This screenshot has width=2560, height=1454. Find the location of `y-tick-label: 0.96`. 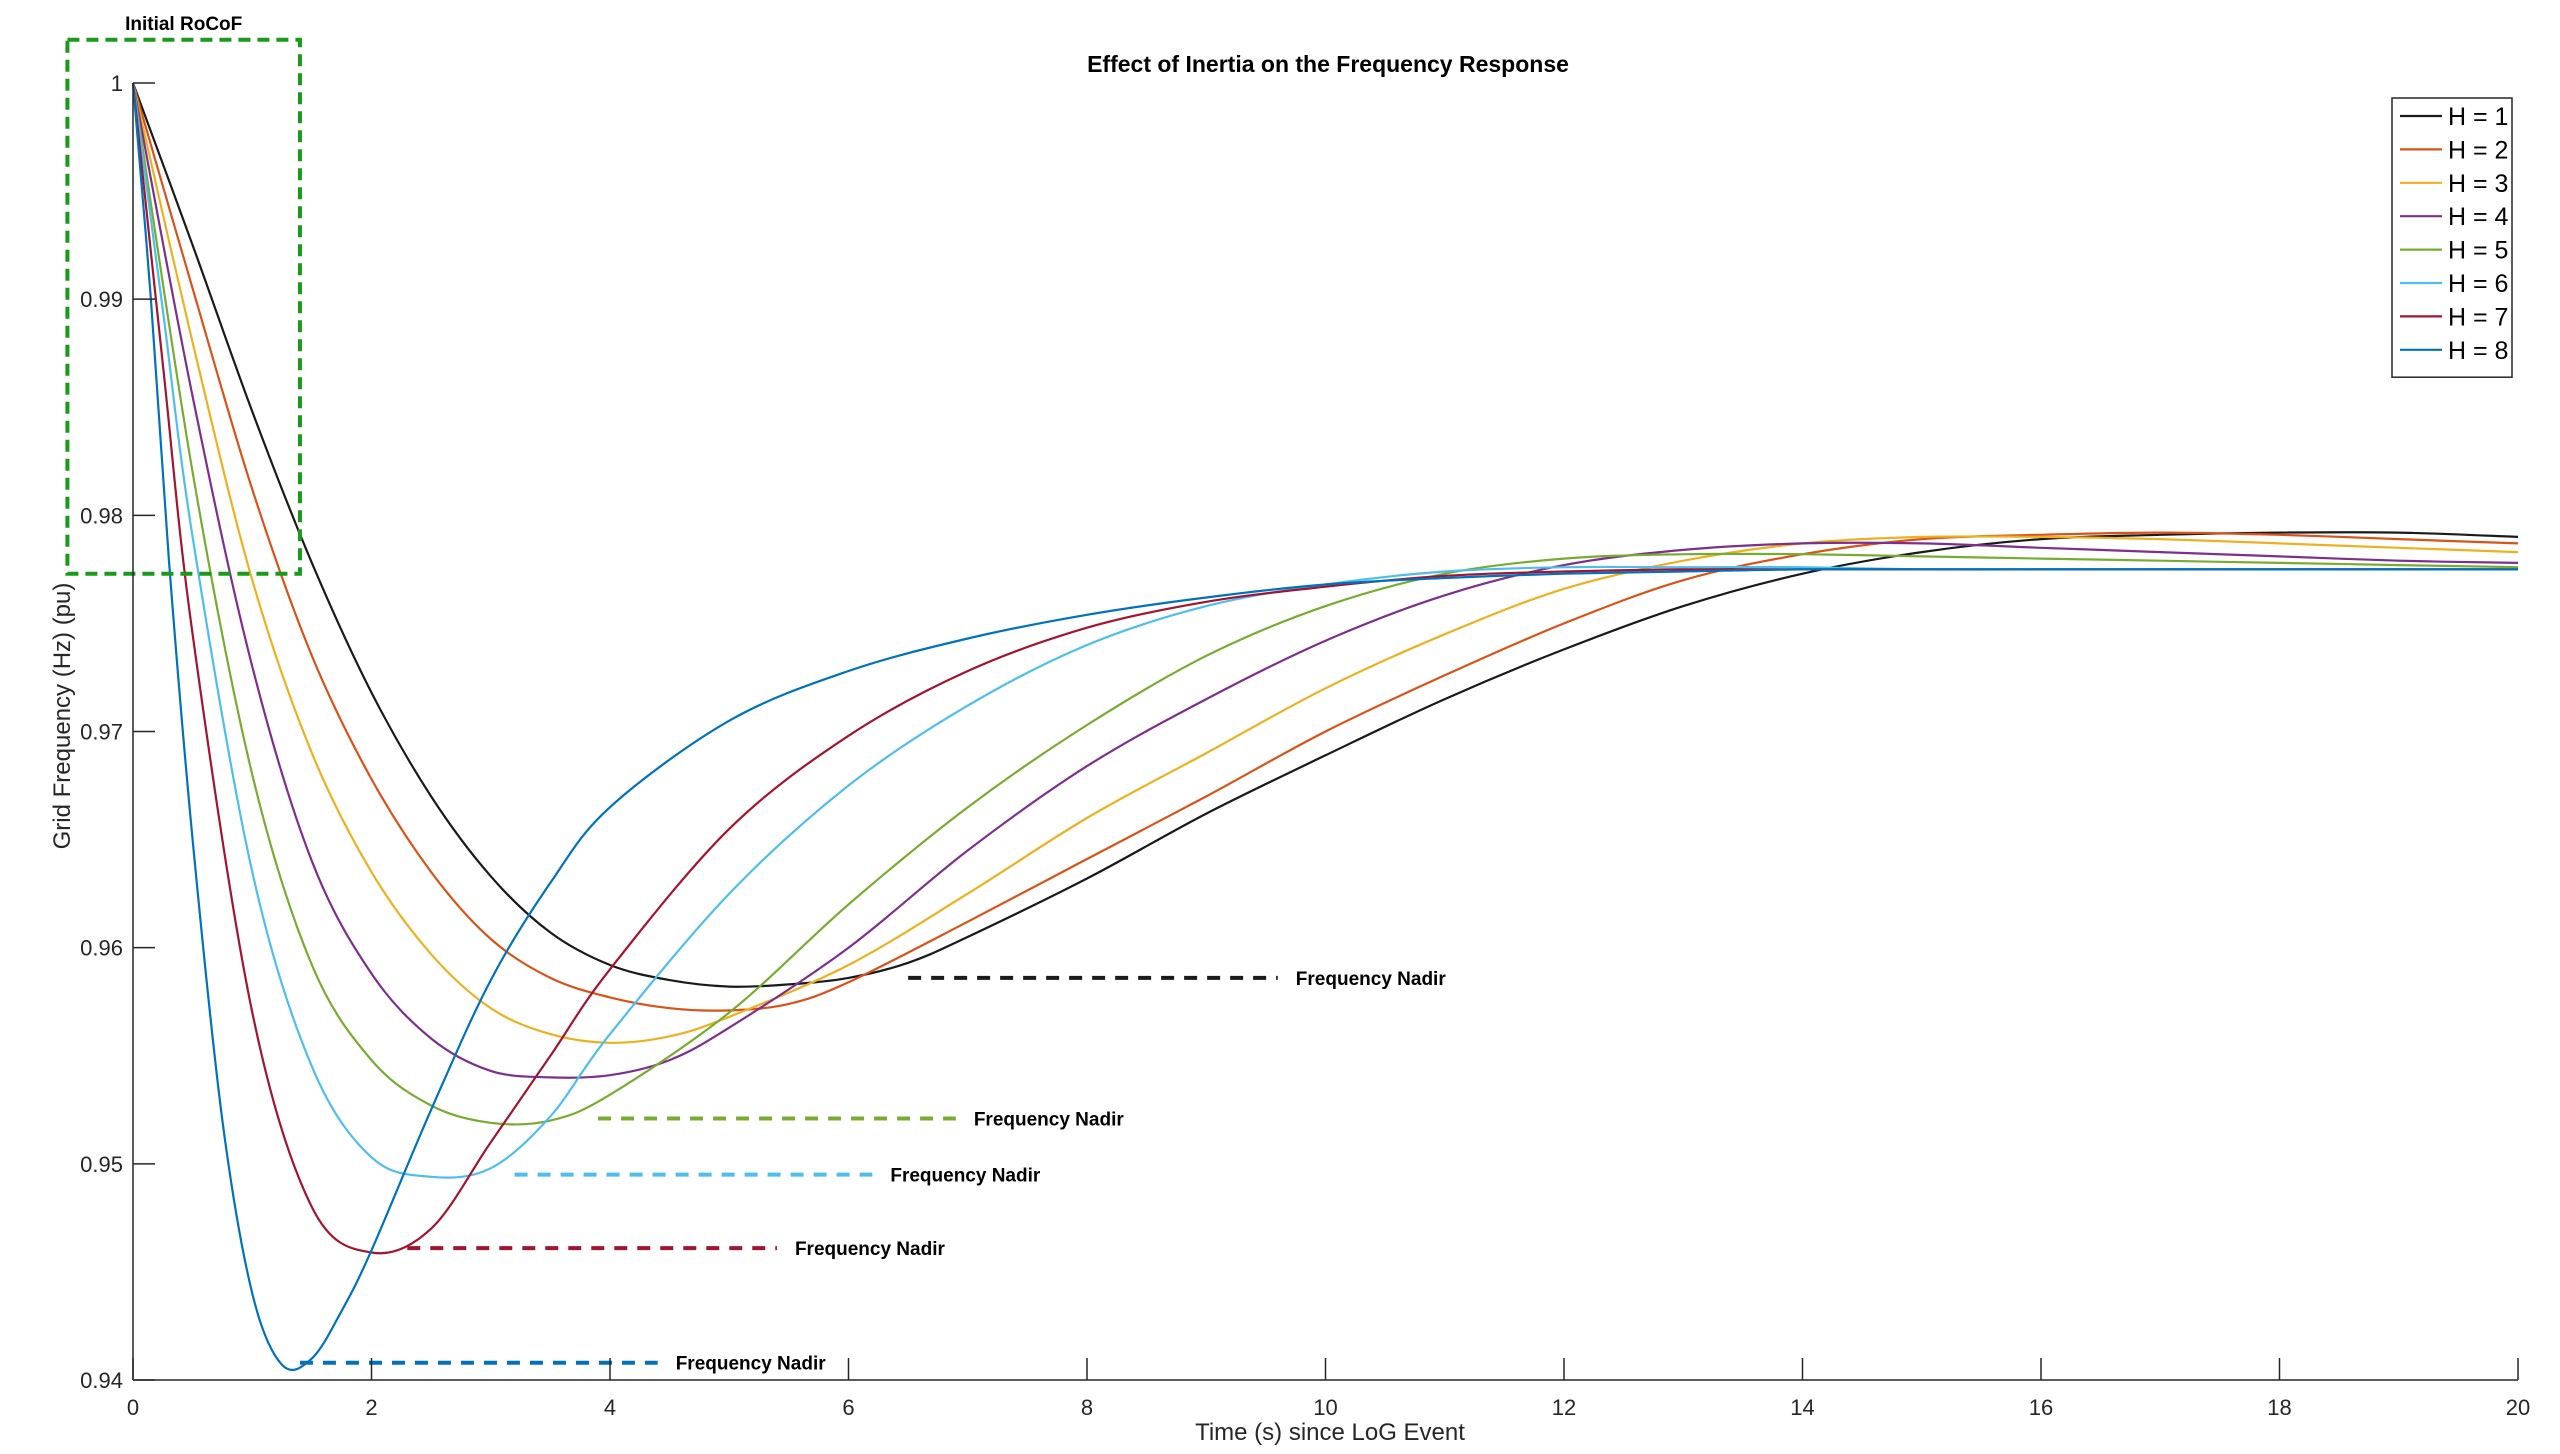

y-tick-label: 0.96 is located at coordinates (101, 948).